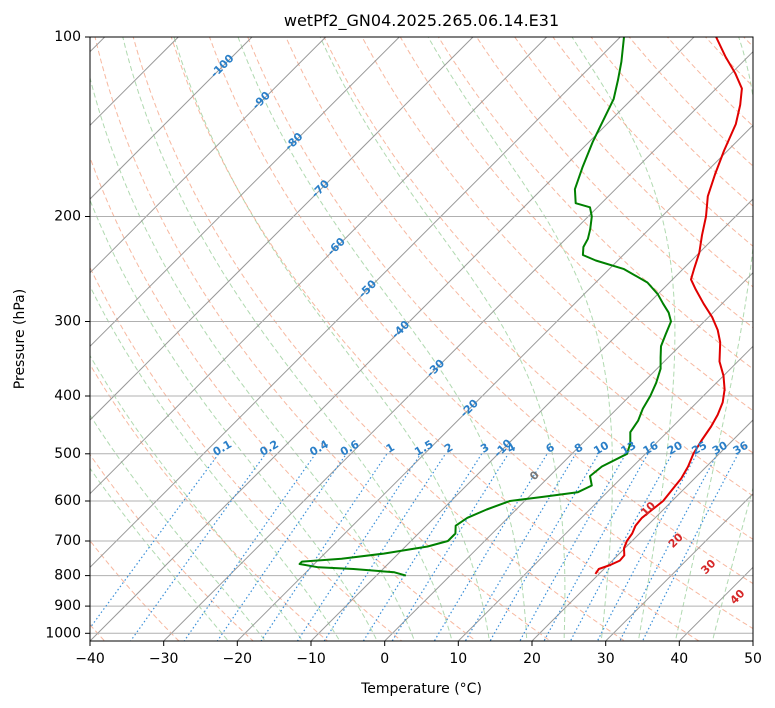  I want to click on y-tick-label: 900, so click(67, 606).